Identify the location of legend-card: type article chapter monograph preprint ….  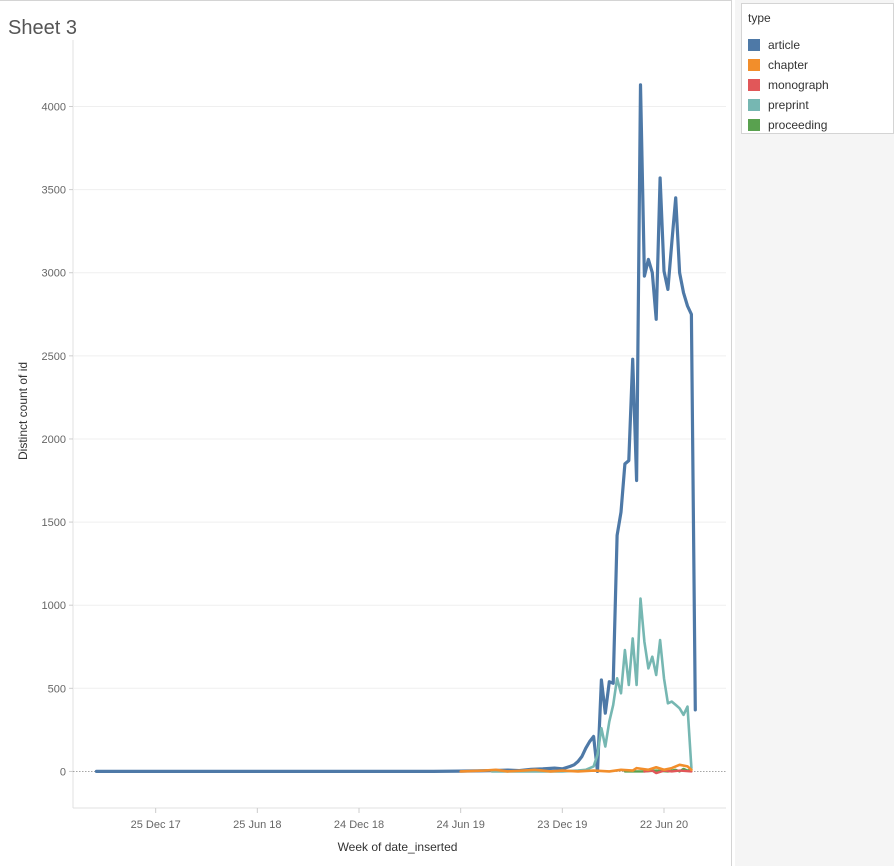
(817, 68).